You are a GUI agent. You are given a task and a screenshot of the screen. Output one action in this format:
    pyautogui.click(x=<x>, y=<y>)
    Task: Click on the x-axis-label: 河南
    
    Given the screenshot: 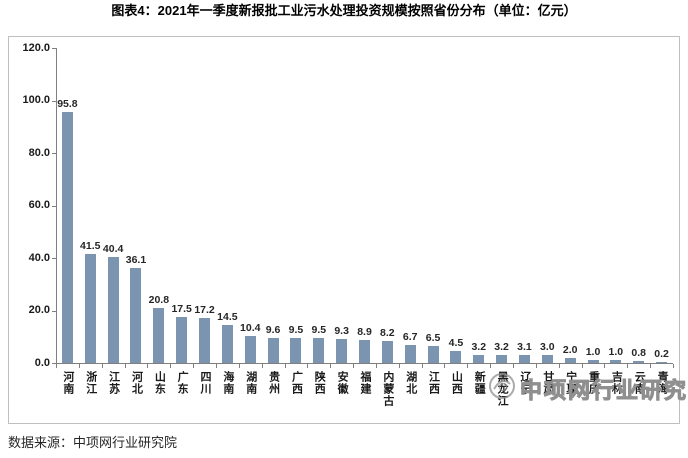 What is the action you would take?
    pyautogui.click(x=67, y=383)
    